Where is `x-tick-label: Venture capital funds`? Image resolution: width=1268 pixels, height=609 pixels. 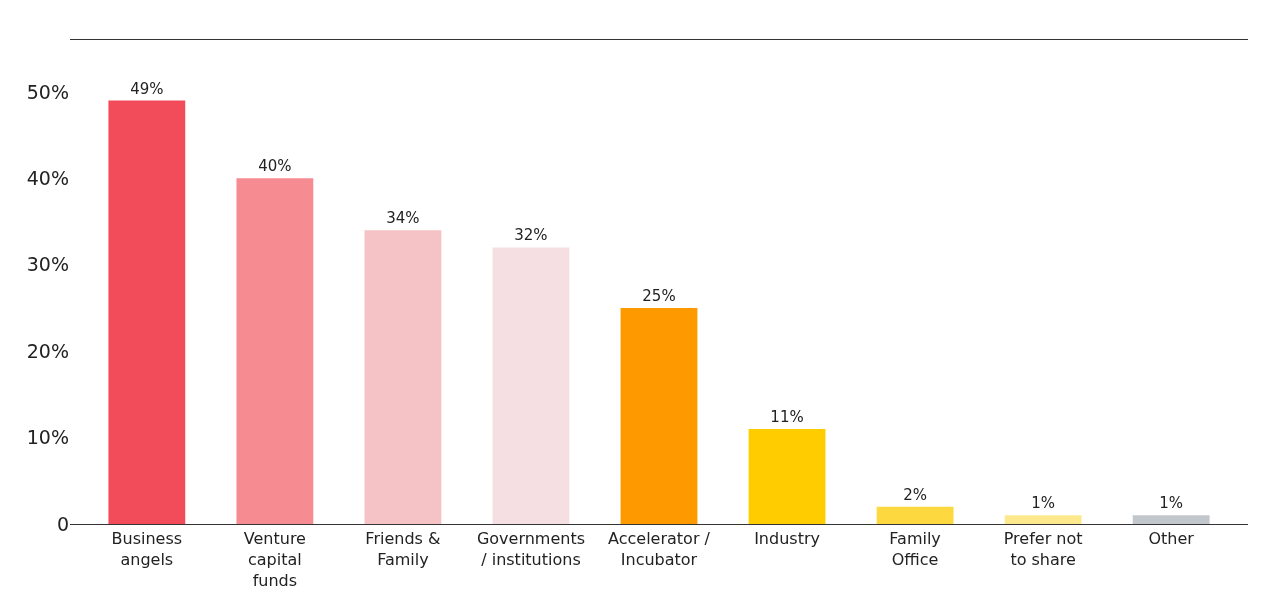
x-tick-label: Venture capital funds is located at coordinates (274, 559).